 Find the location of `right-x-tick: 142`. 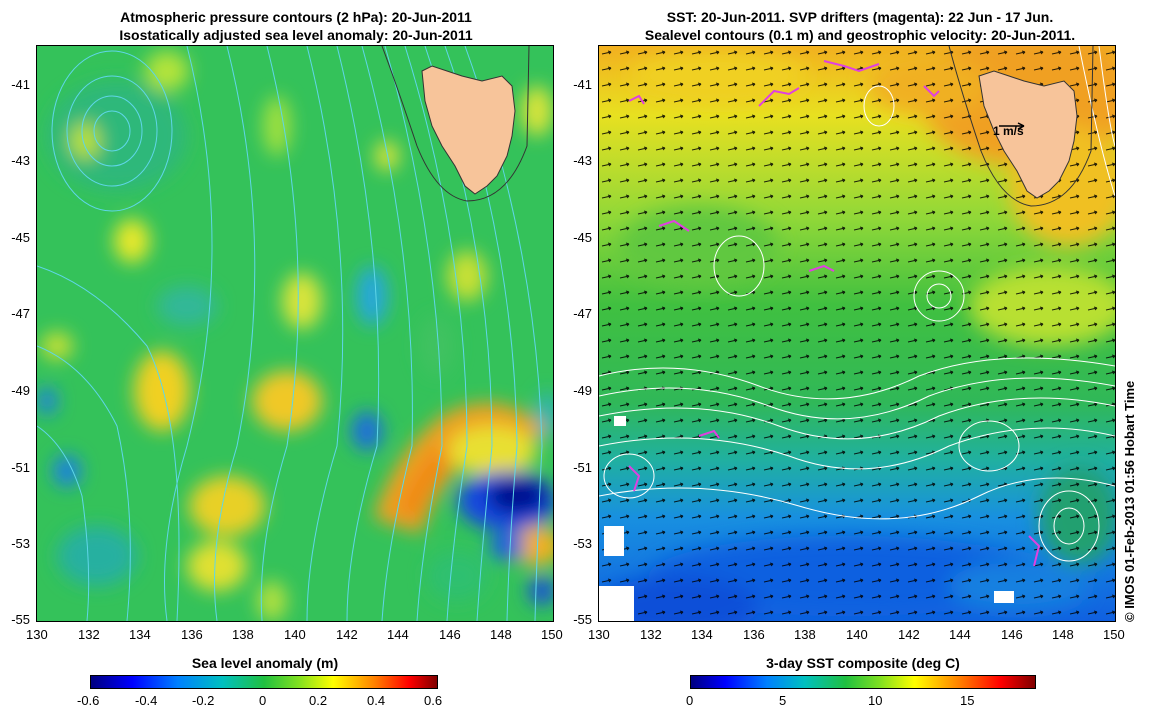

right-x-tick: 142 is located at coordinates (909, 634).